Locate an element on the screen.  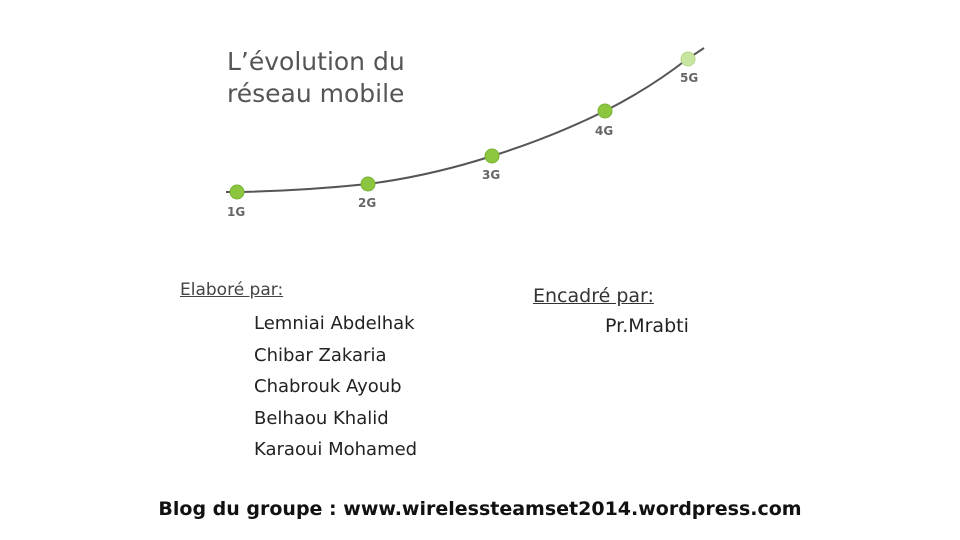
node-4g is located at coordinates (605, 111).